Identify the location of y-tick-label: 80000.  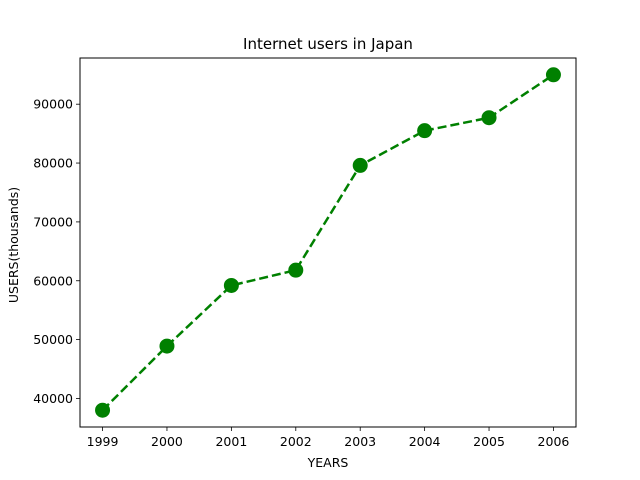
(53, 163).